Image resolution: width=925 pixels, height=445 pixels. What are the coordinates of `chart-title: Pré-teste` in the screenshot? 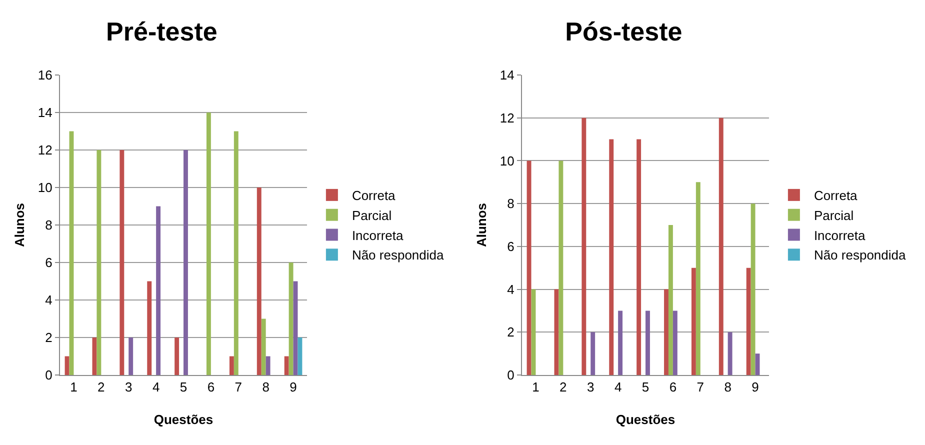 It's located at (162, 31).